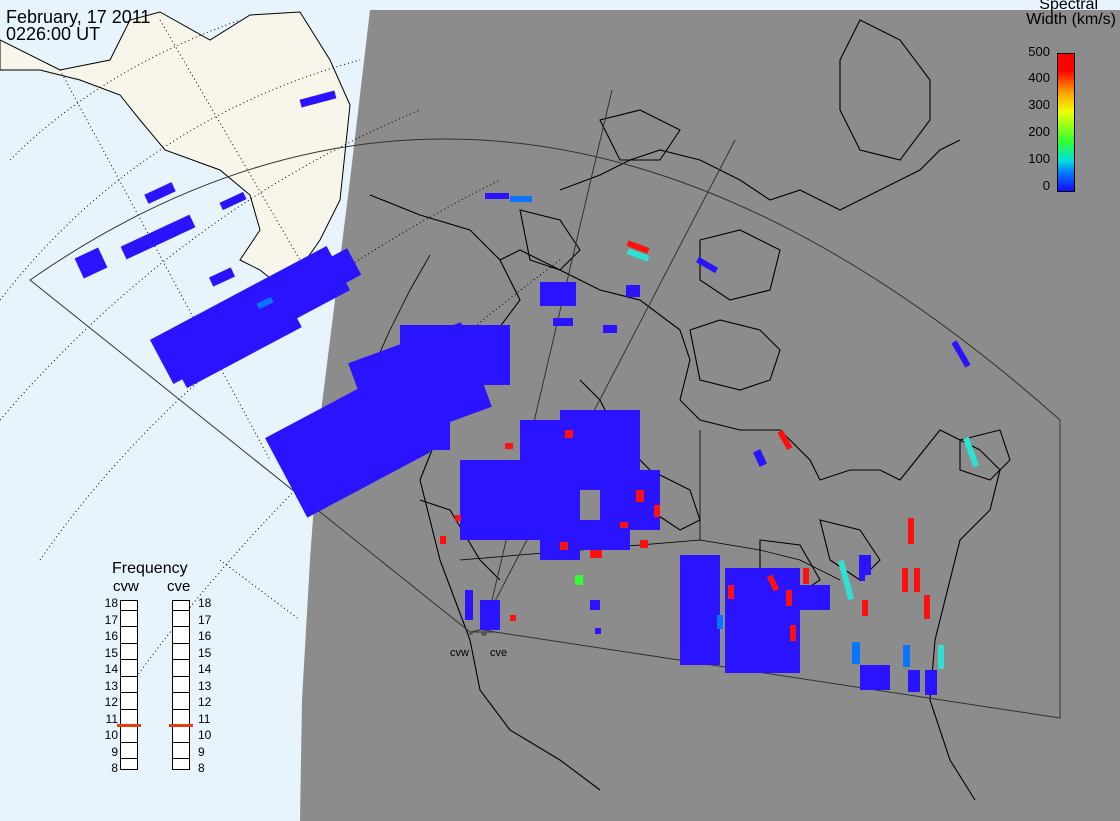 The width and height of the screenshot is (1120, 821). Describe the element at coordinates (1039, 104) in the screenshot. I see `colorbar-tick: 300` at that location.